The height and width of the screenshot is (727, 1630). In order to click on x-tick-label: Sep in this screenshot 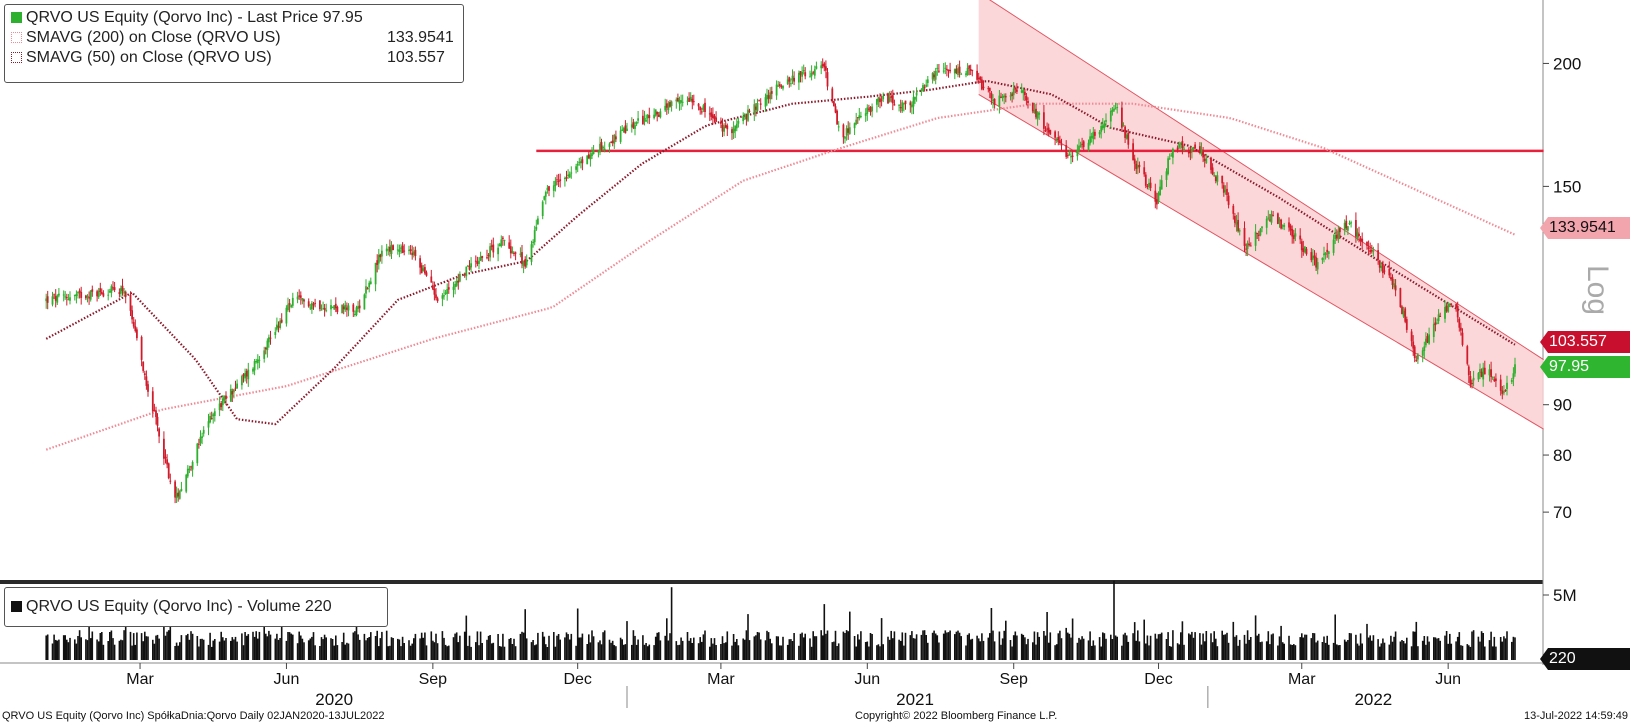, I will do `click(433, 679)`.